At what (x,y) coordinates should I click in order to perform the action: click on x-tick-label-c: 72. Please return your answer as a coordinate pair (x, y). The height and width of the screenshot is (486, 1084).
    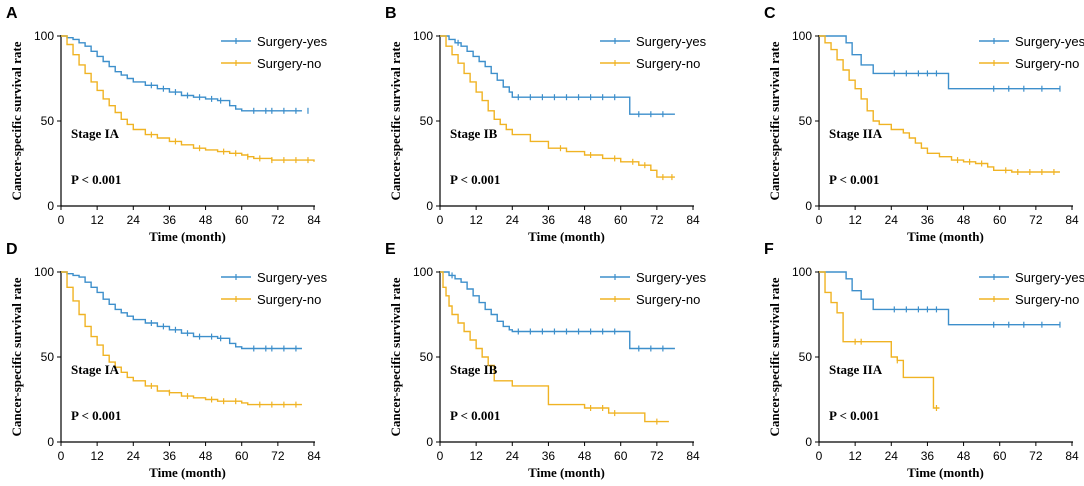
    Looking at the image, I should click on (1036, 220).